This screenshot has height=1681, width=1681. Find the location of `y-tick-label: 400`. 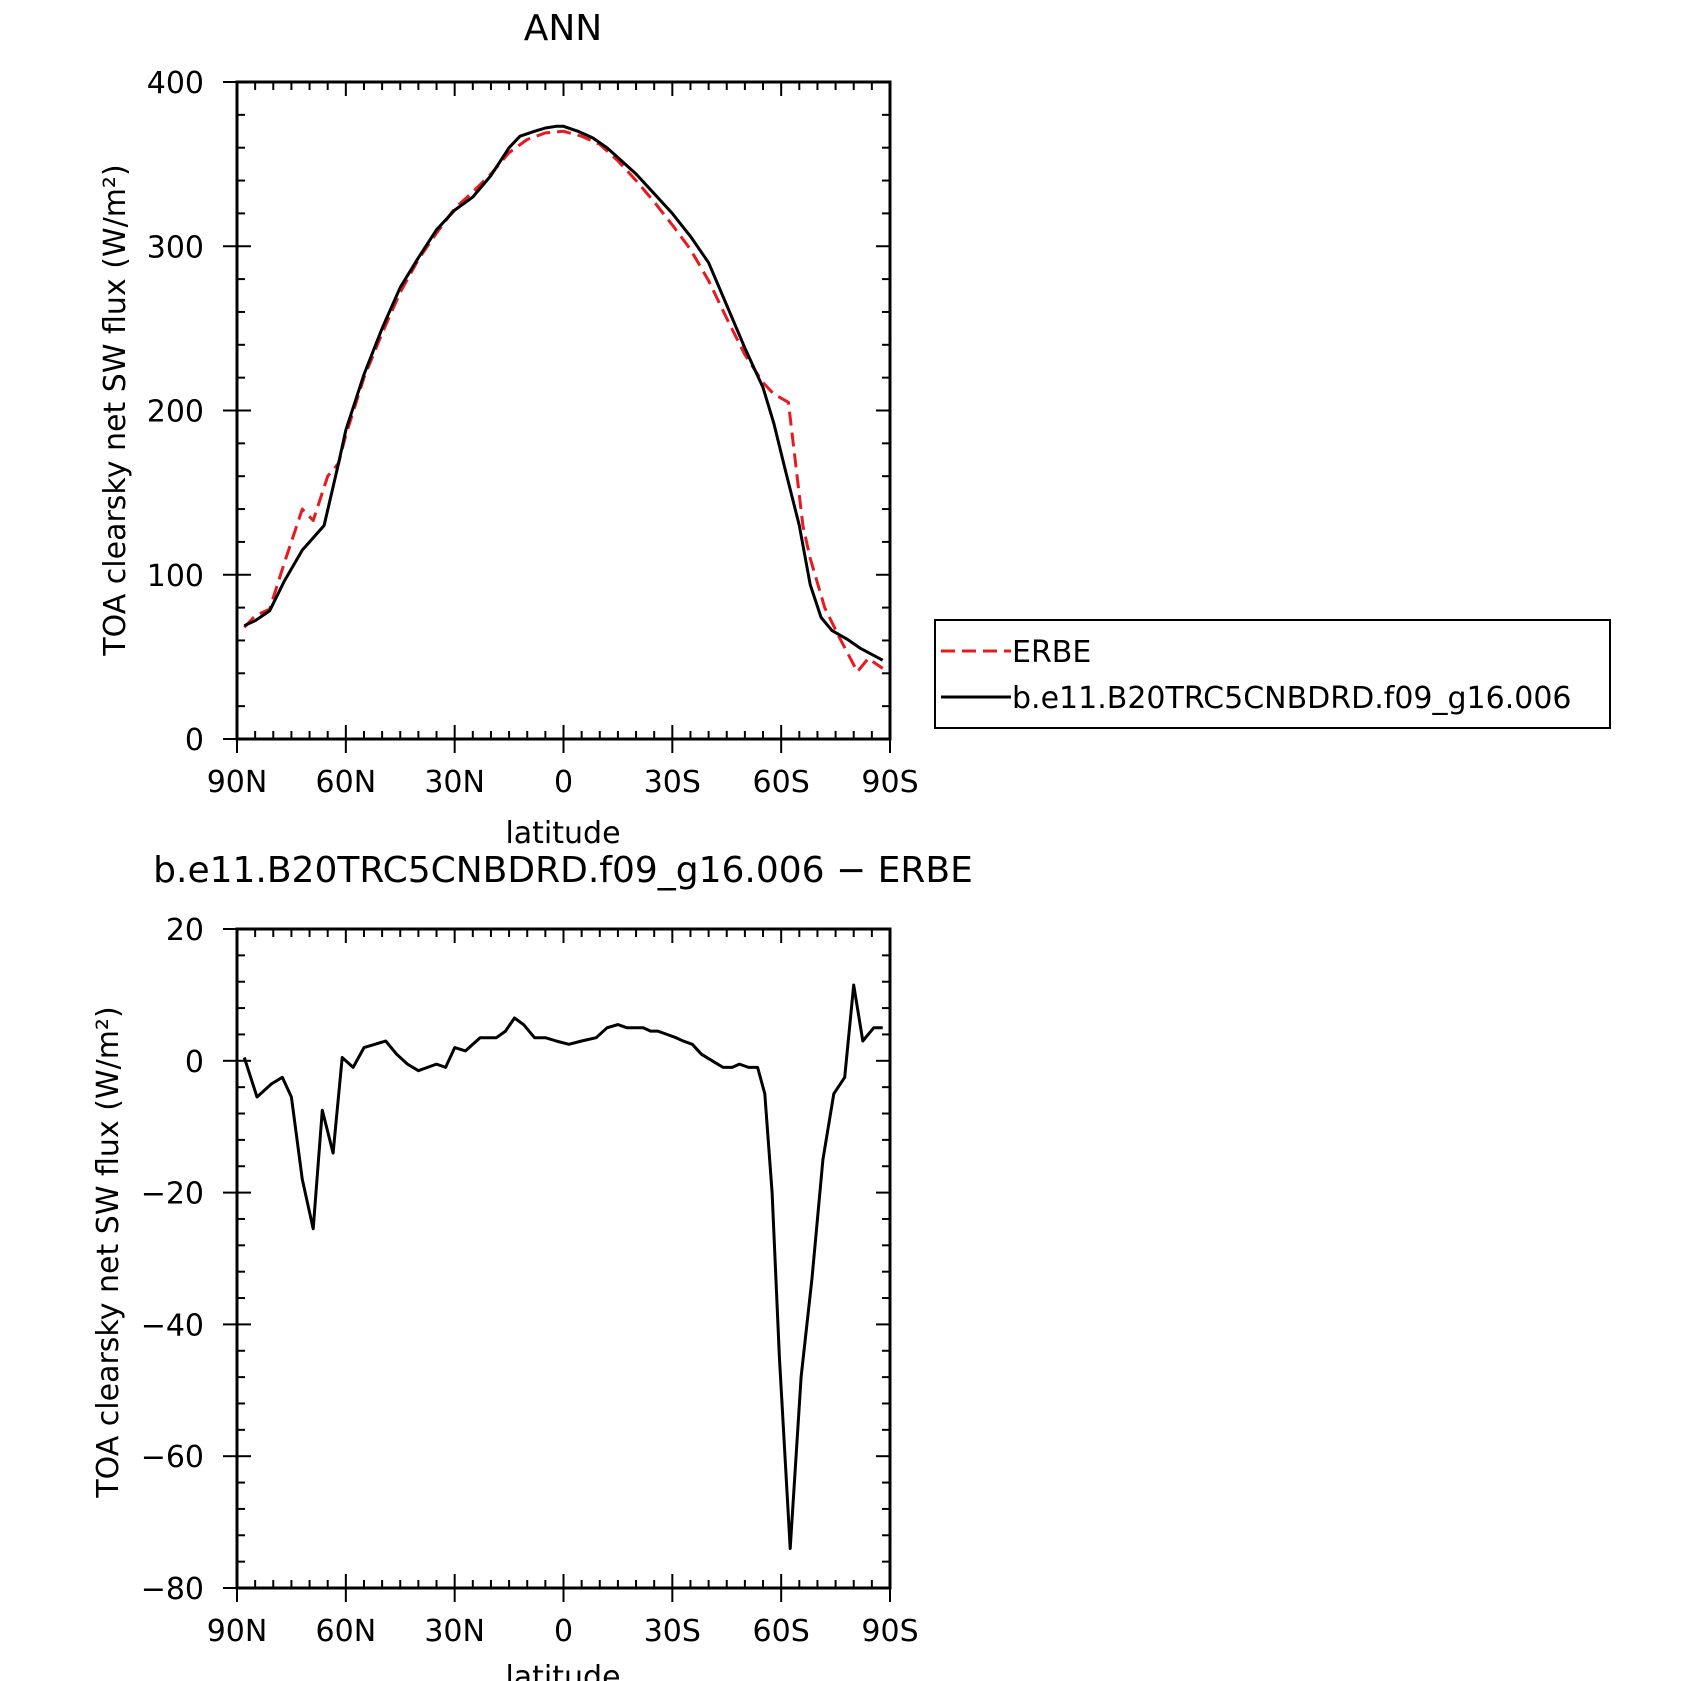

y-tick-label: 400 is located at coordinates (175, 83).